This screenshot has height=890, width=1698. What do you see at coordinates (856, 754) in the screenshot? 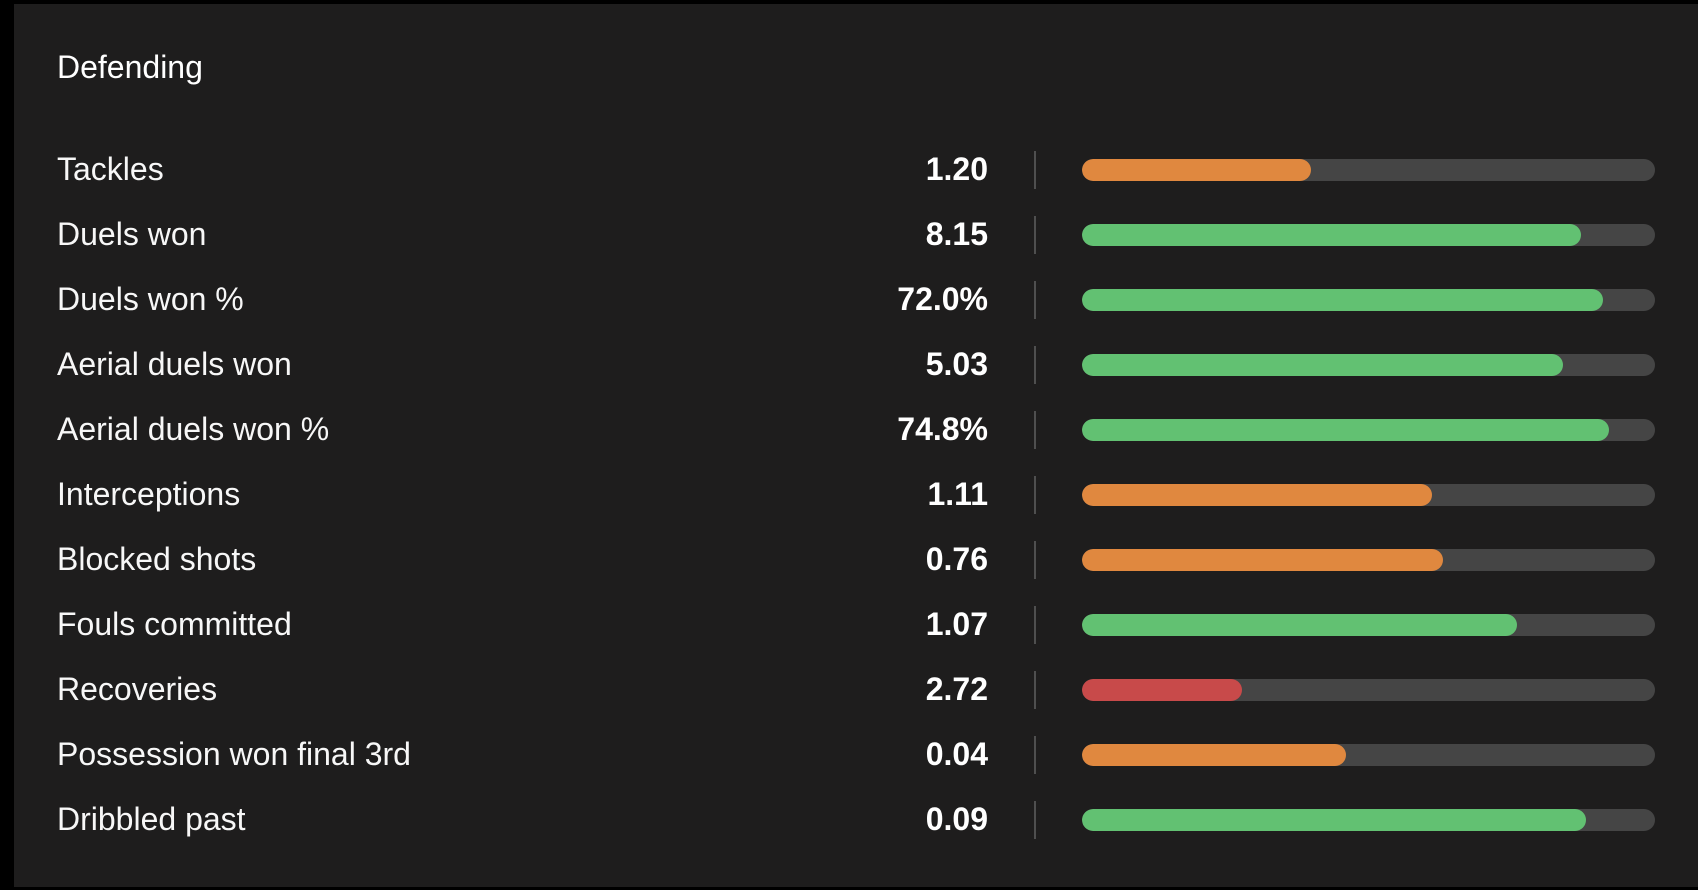
I see `stat-row: Possession won final 3rd 0.04` at bounding box center [856, 754].